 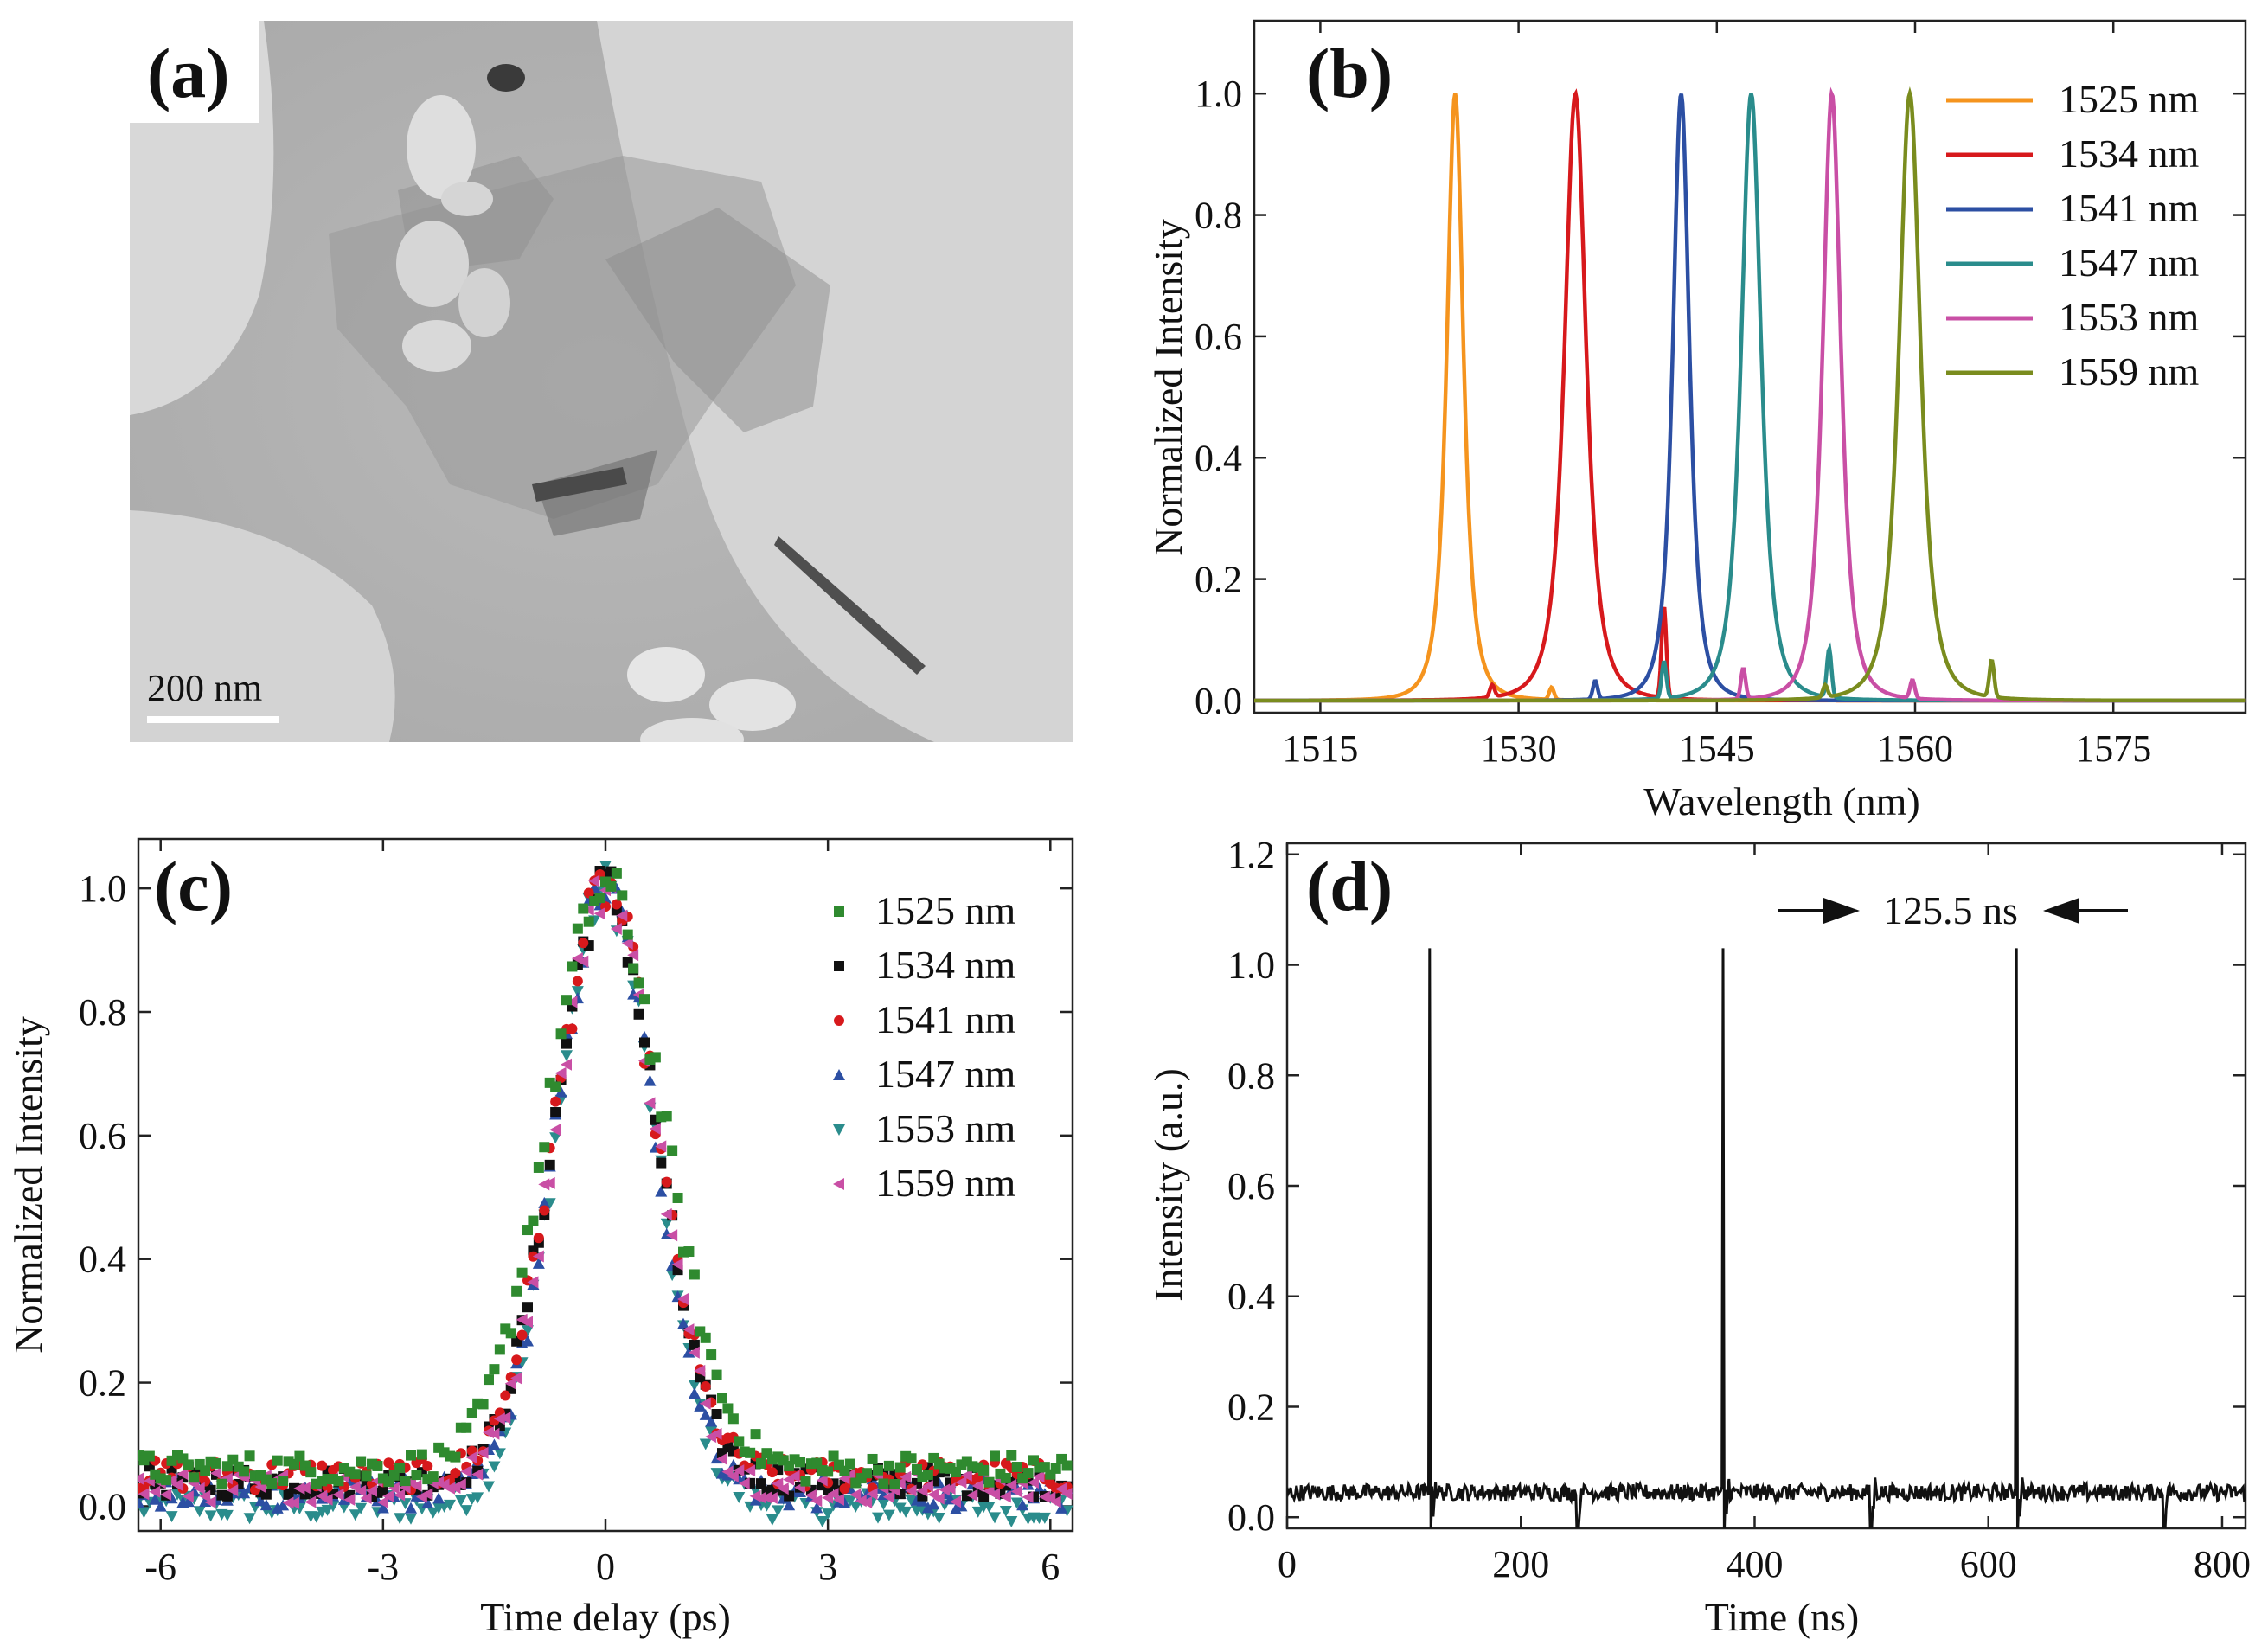 What do you see at coordinates (1251, 1297) in the screenshot?
I see `panel-d-y-tick-label: 0.4` at bounding box center [1251, 1297].